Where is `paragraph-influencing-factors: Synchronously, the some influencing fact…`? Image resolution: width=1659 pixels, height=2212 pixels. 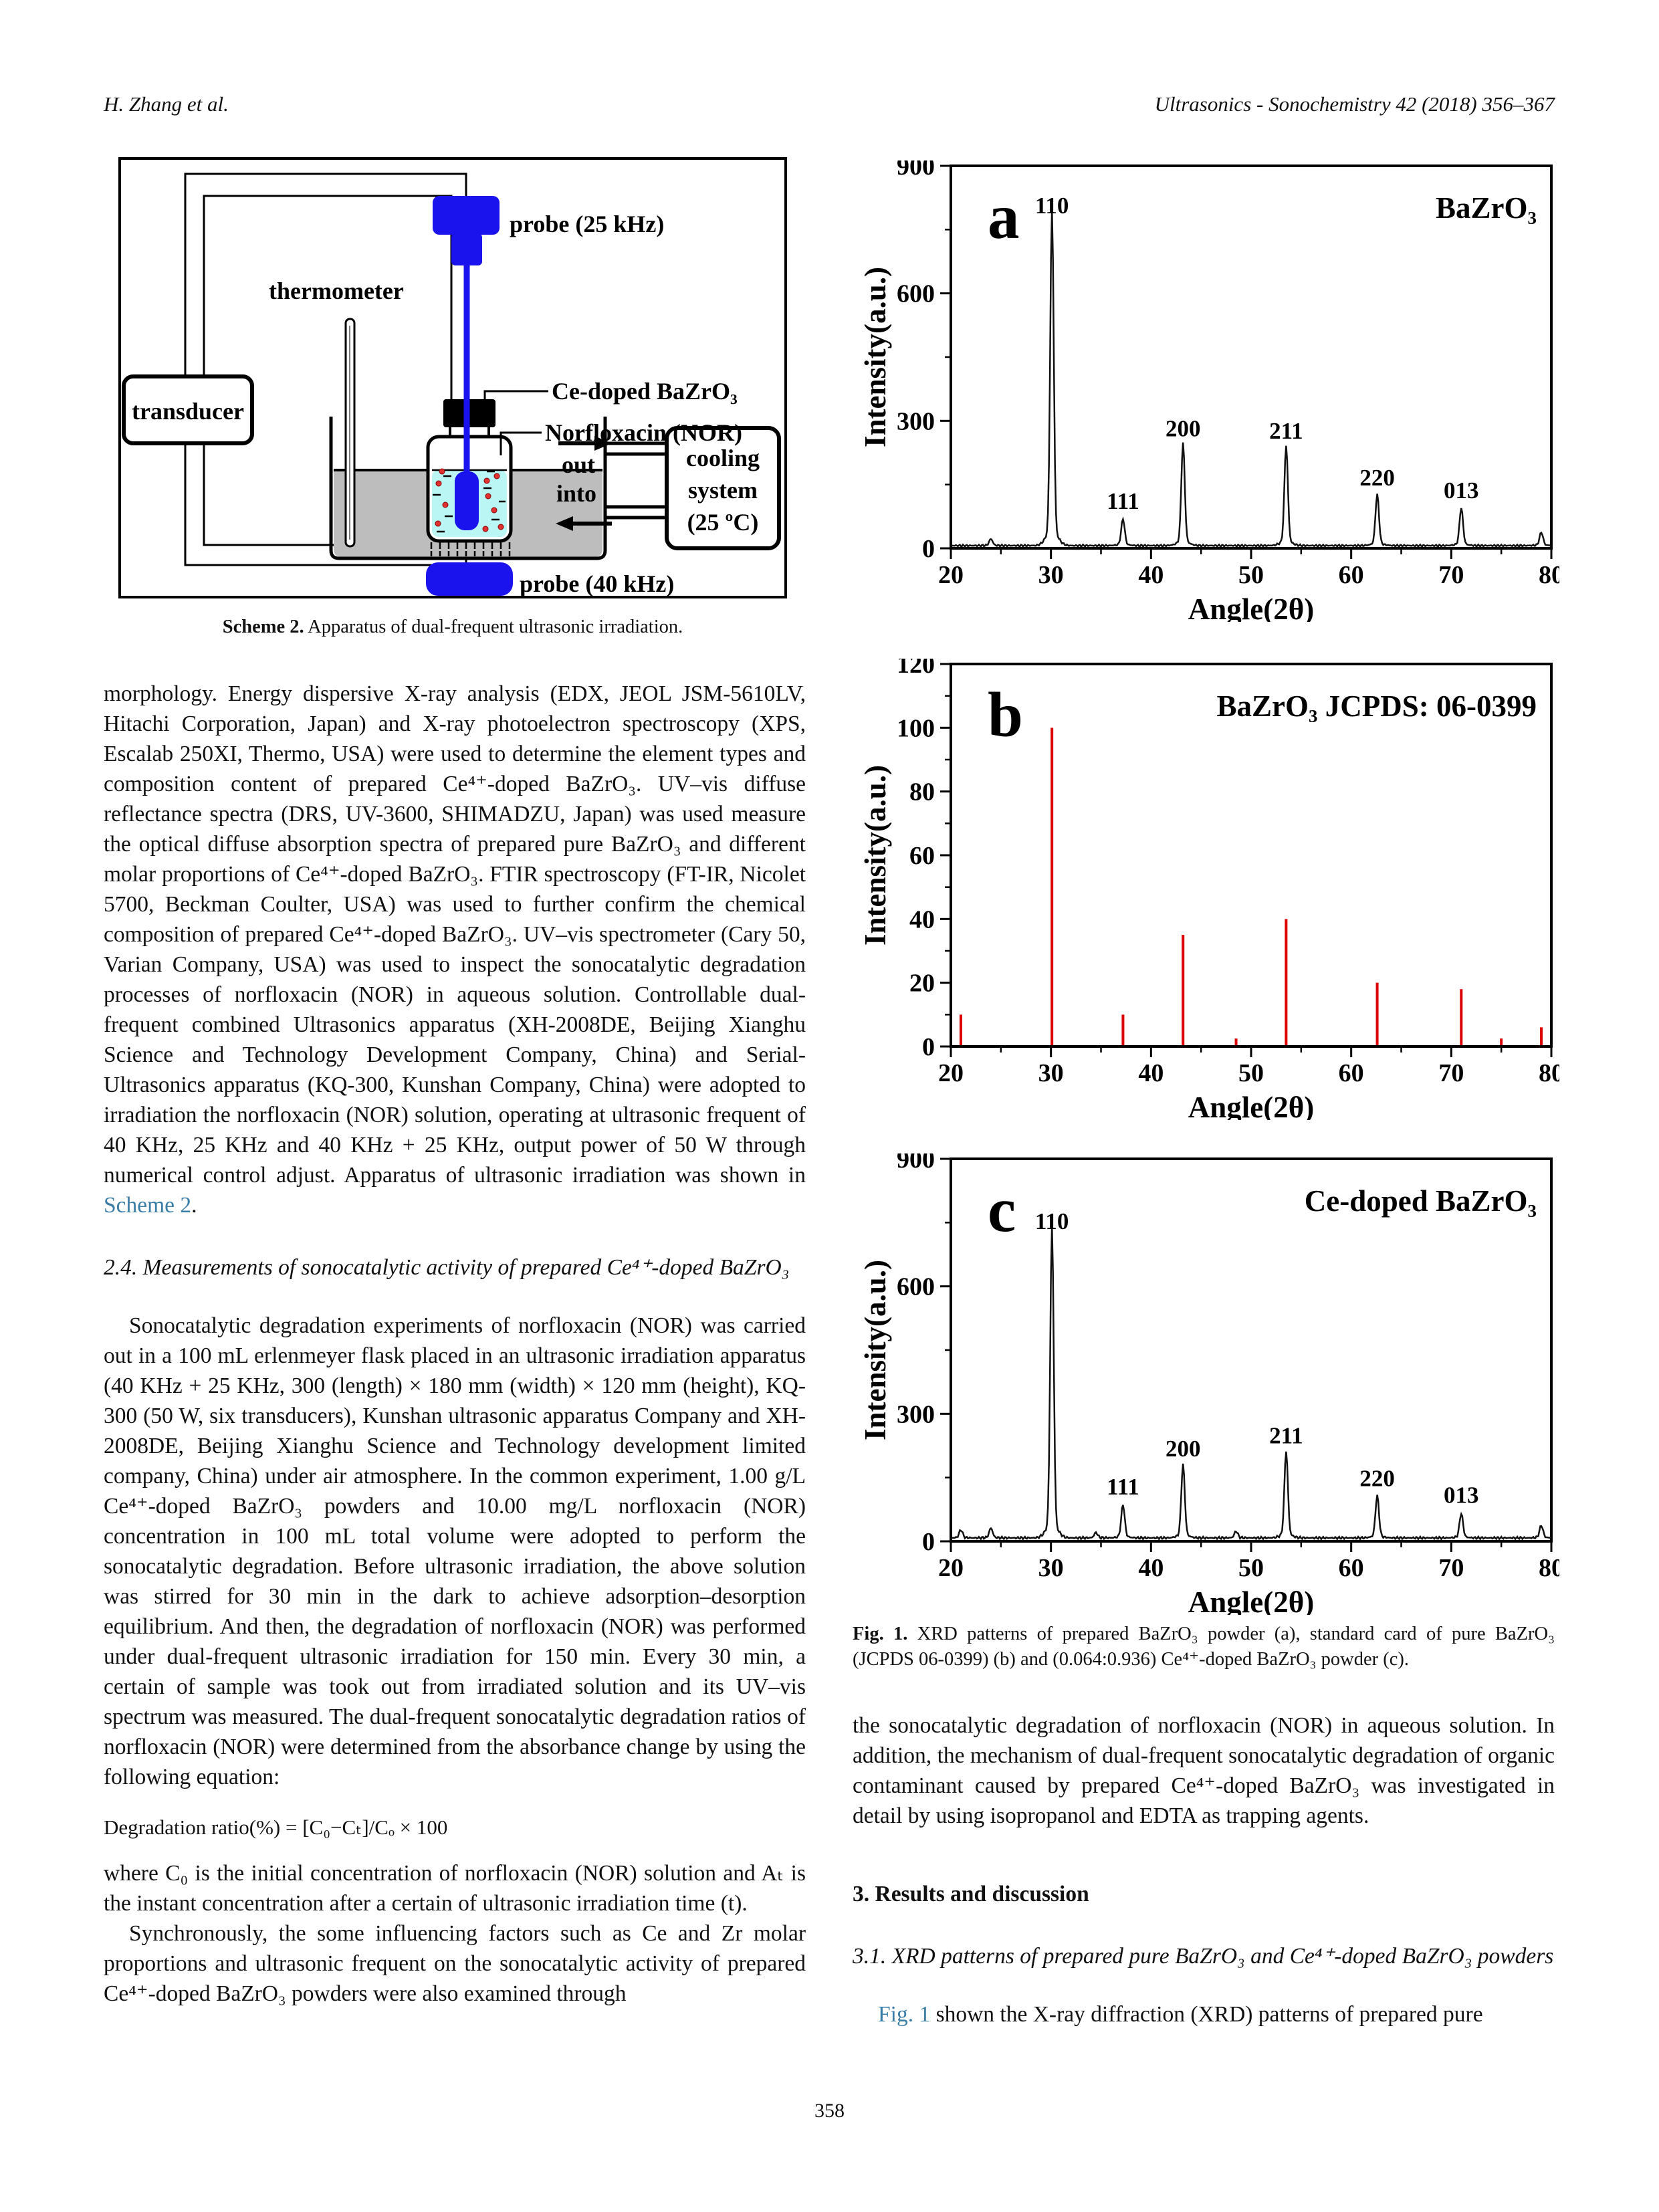 paragraph-influencing-factors: Synchronously, the some influencing fact… is located at coordinates (455, 1964).